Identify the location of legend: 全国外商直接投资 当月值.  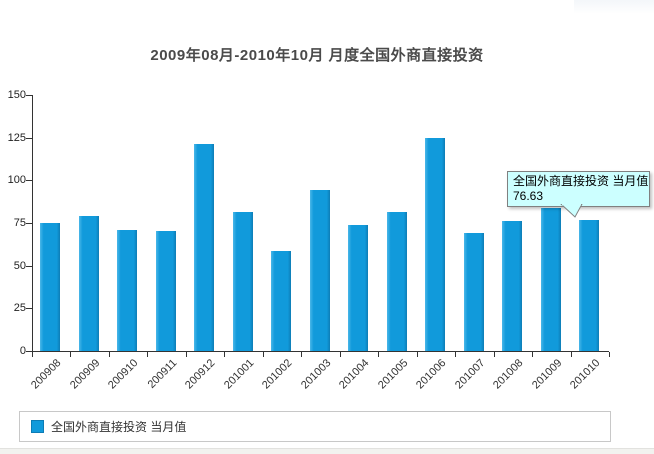
(315, 426).